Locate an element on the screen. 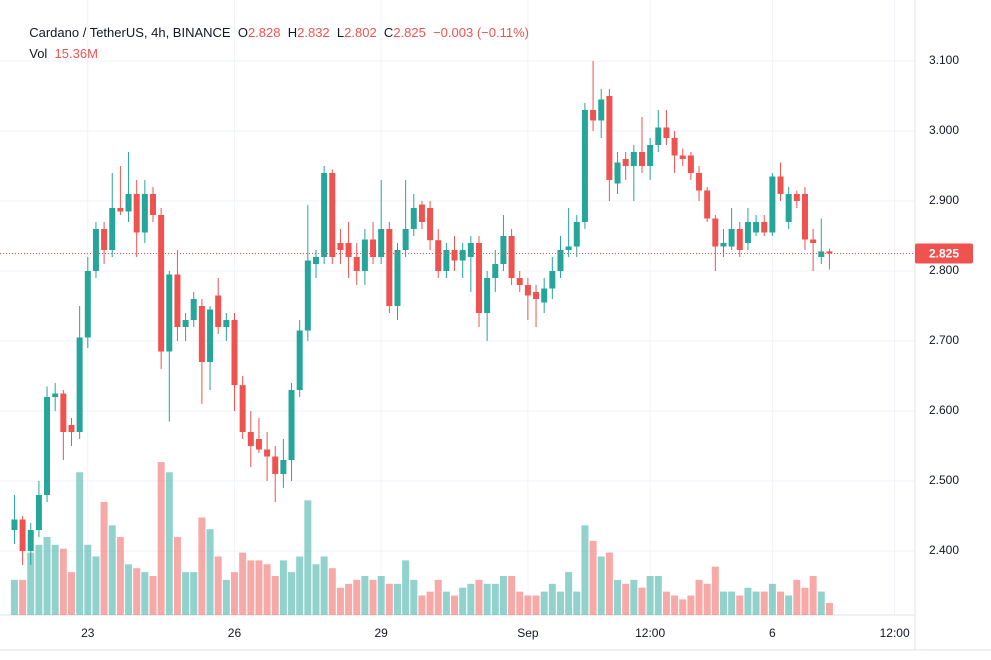  y-tick-label: 2.500 is located at coordinates (944, 480).